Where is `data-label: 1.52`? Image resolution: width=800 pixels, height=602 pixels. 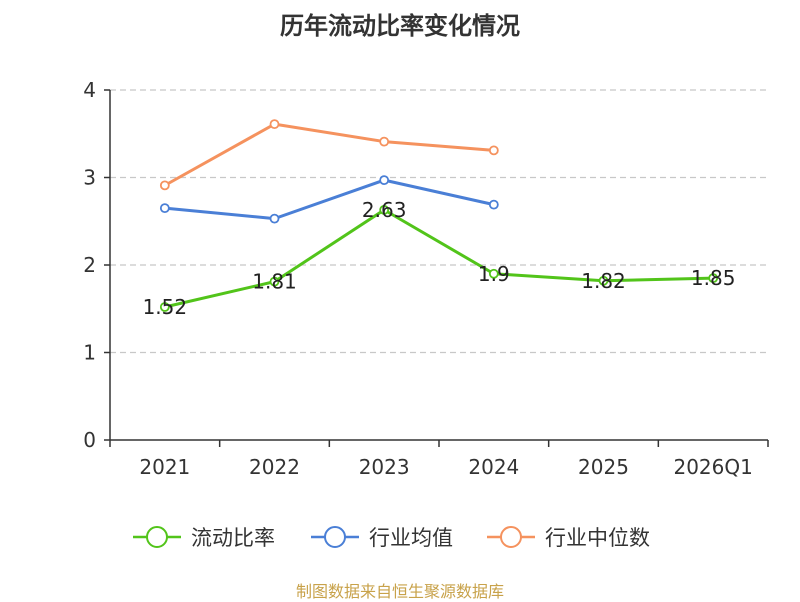
data-label: 1.52 is located at coordinates (165, 307).